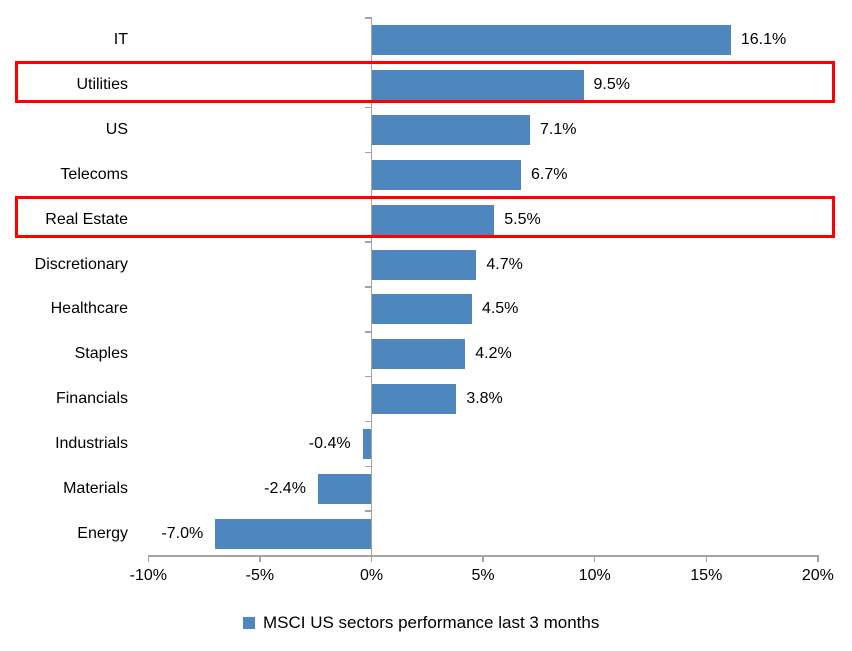  What do you see at coordinates (101, 354) in the screenshot?
I see `category-label-staples: Staples` at bounding box center [101, 354].